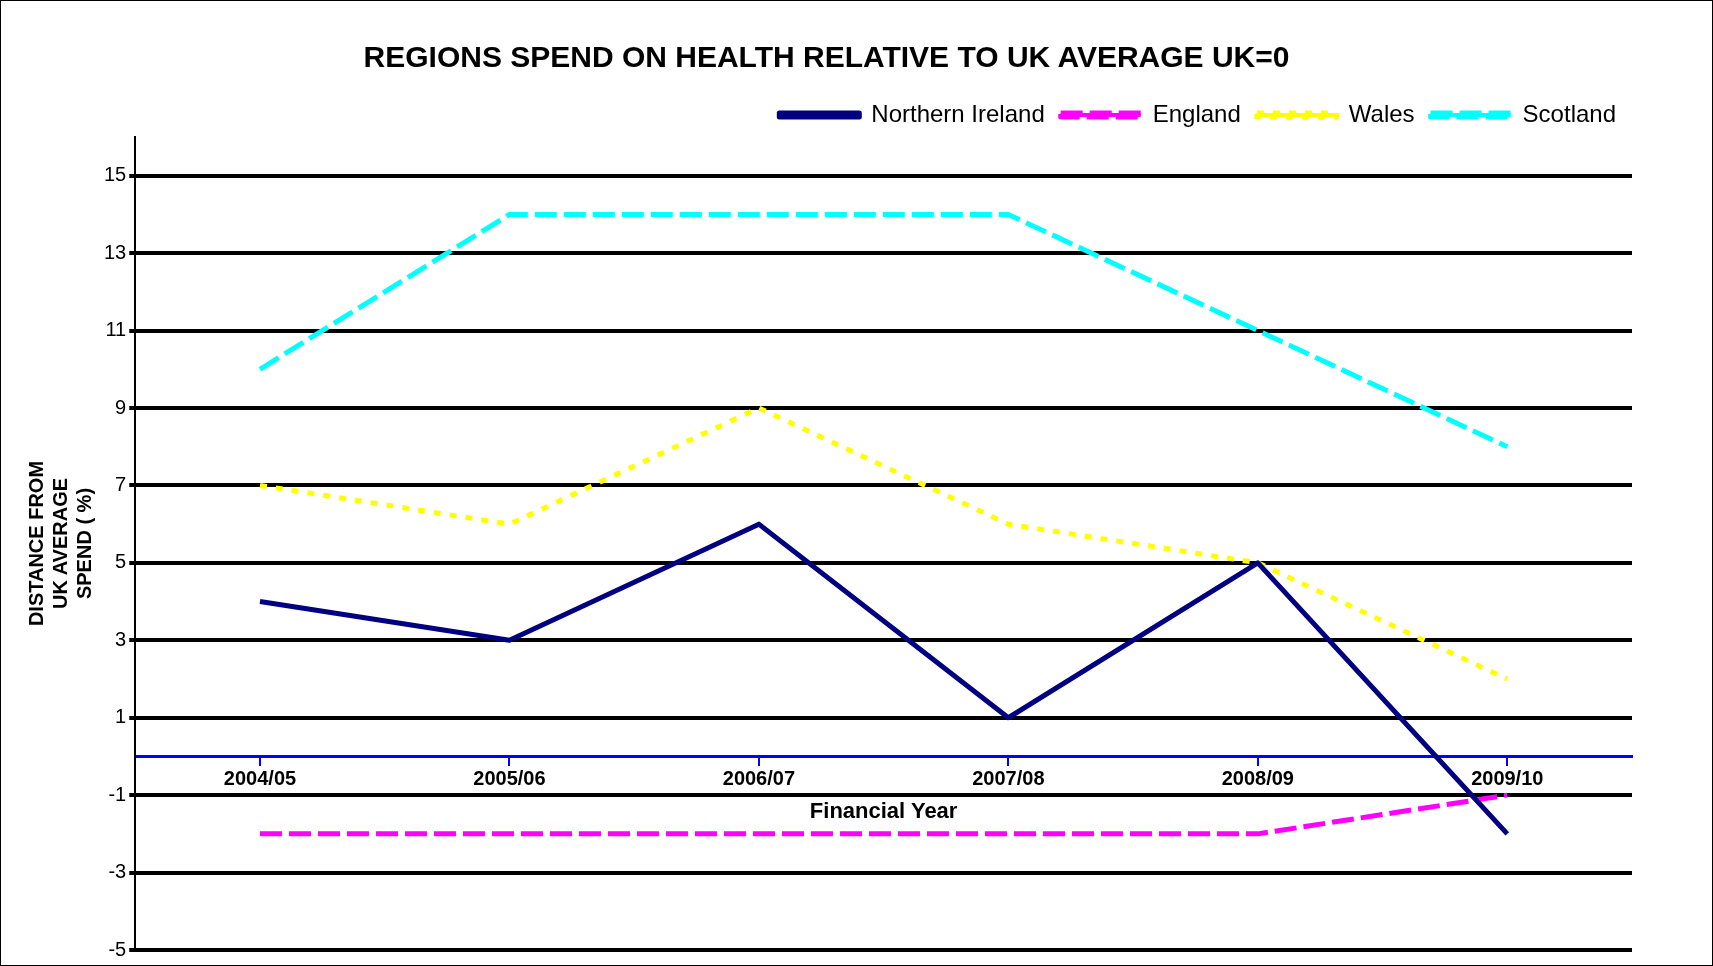 The width and height of the screenshot is (1713, 966). Describe the element at coordinates (117, 793) in the screenshot. I see `y-tick-label: -1` at that location.